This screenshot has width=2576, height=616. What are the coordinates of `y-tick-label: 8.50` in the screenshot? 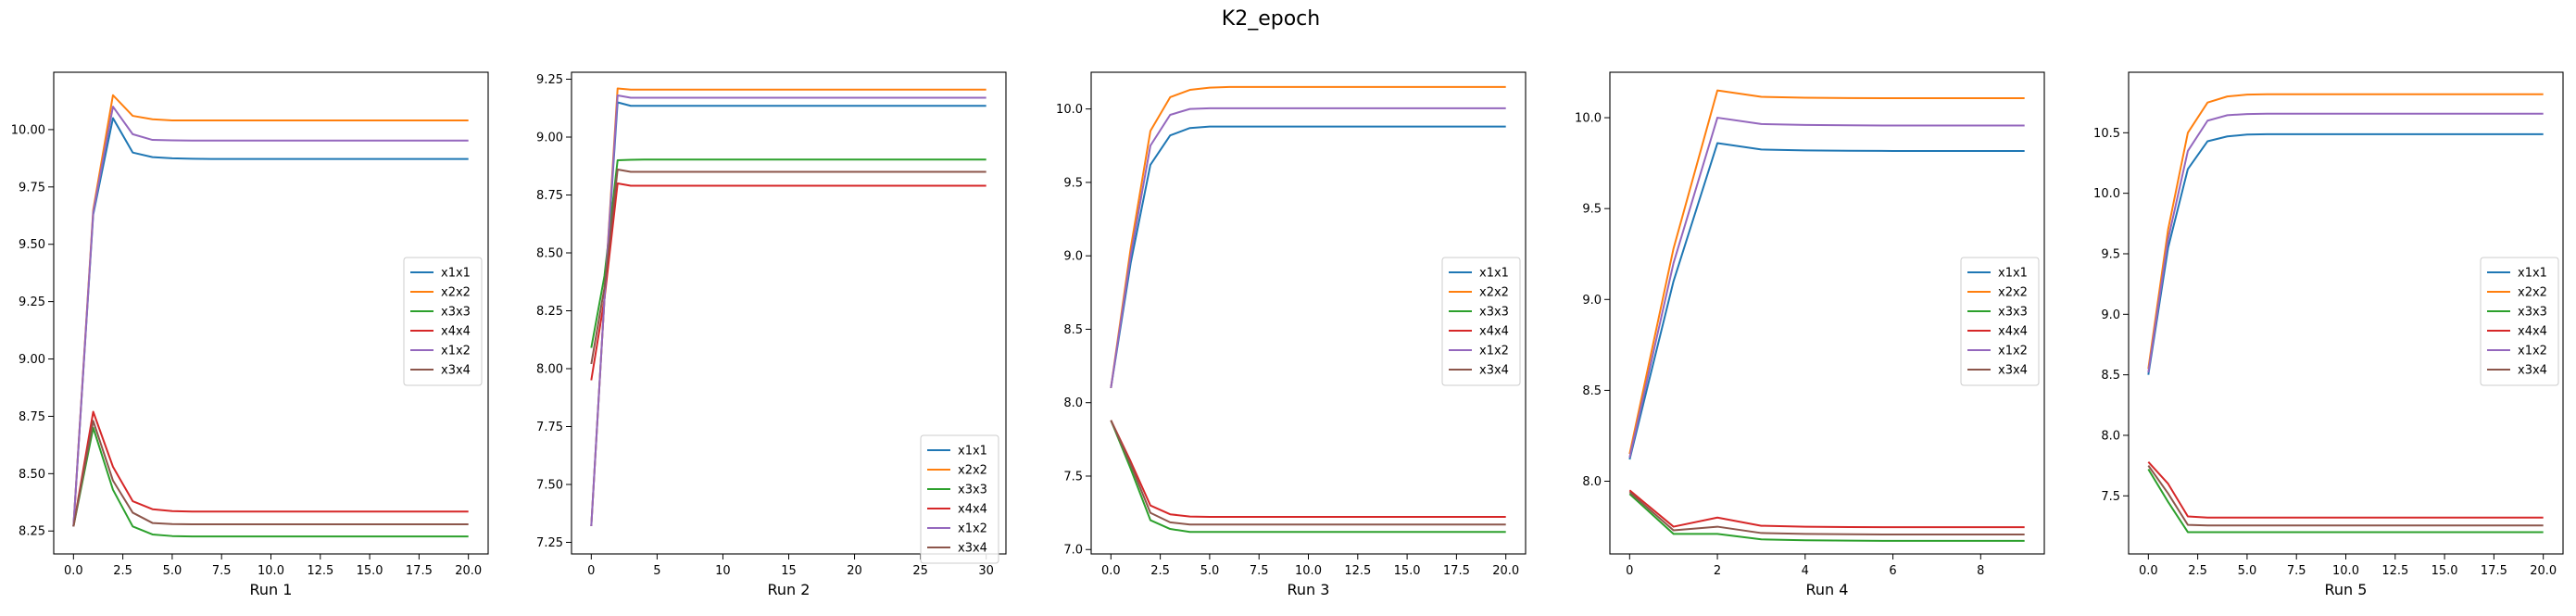 It's located at (32, 475).